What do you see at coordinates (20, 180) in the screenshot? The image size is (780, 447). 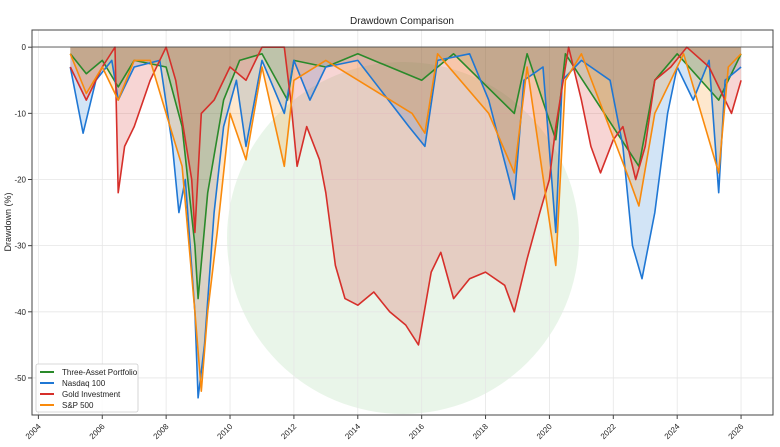 I see `y-tick-label: -20` at bounding box center [20, 180].